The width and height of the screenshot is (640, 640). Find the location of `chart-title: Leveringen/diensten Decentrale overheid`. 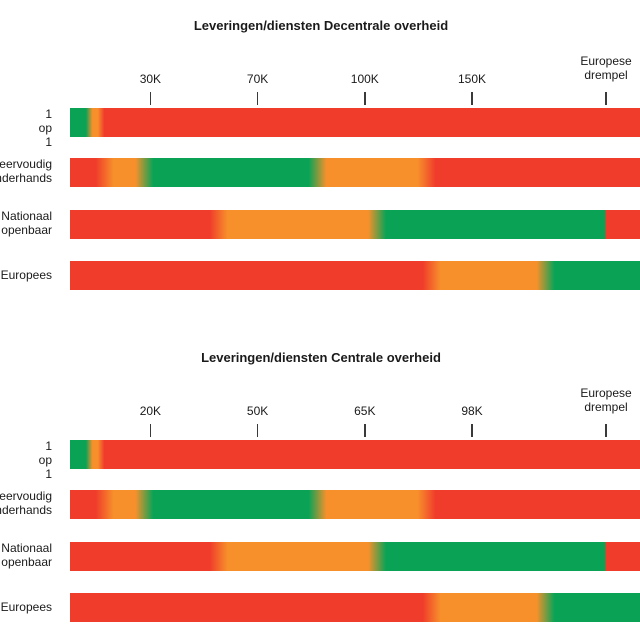

chart-title: Leveringen/diensten Decentrale overheid is located at coordinates (321, 25).